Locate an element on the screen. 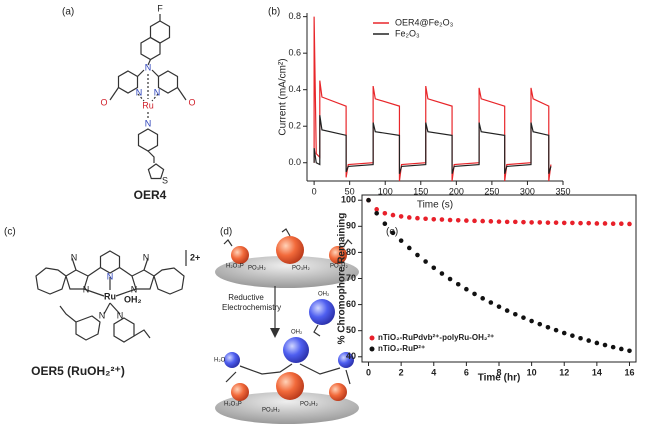 The height and width of the screenshot is (430, 646). x-tick-label: 16 is located at coordinates (629, 372).